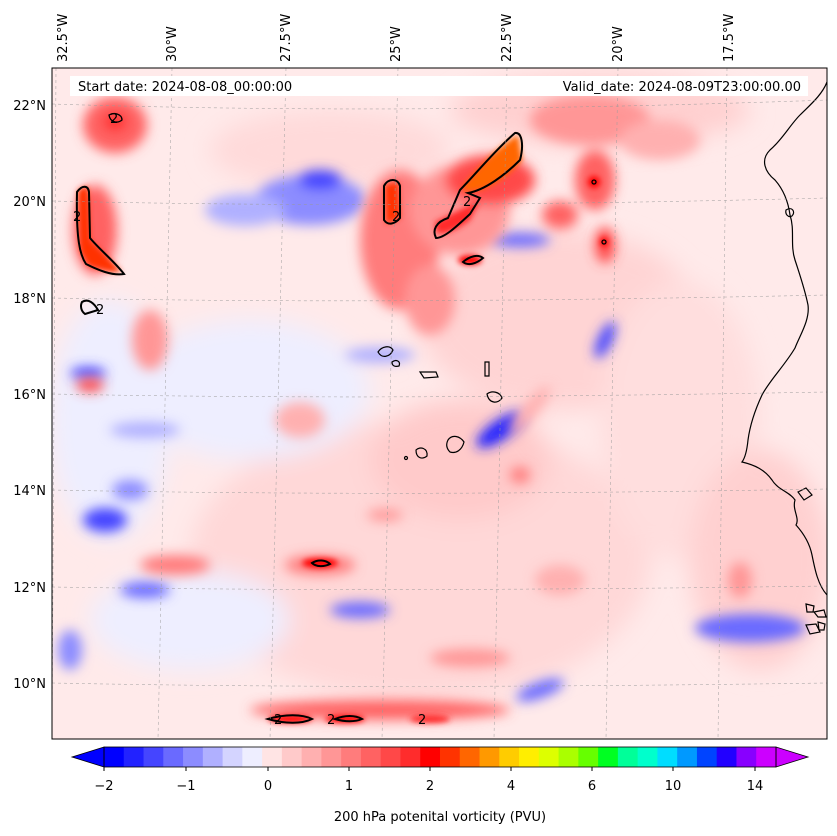 This screenshot has width=837, height=836. What do you see at coordinates (439, 86) in the screenshot?
I see `date-banner` at bounding box center [439, 86].